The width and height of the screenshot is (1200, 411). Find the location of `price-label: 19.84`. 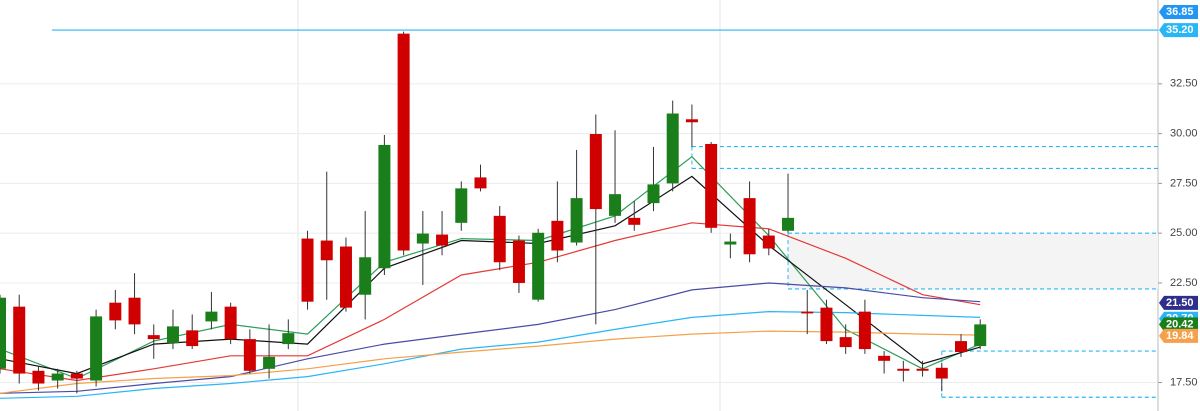

price-label: 19.84 is located at coordinates (1180, 336).